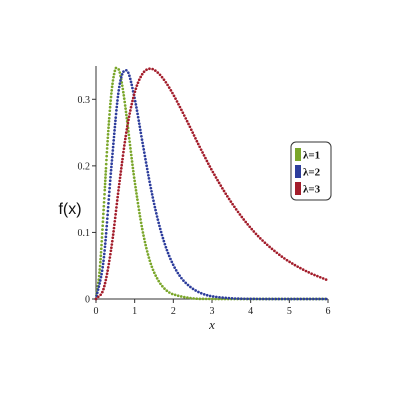 This screenshot has height=405, width=400. Describe the element at coordinates (84, 166) in the screenshot. I see `y-tick-label: 0.2` at that location.